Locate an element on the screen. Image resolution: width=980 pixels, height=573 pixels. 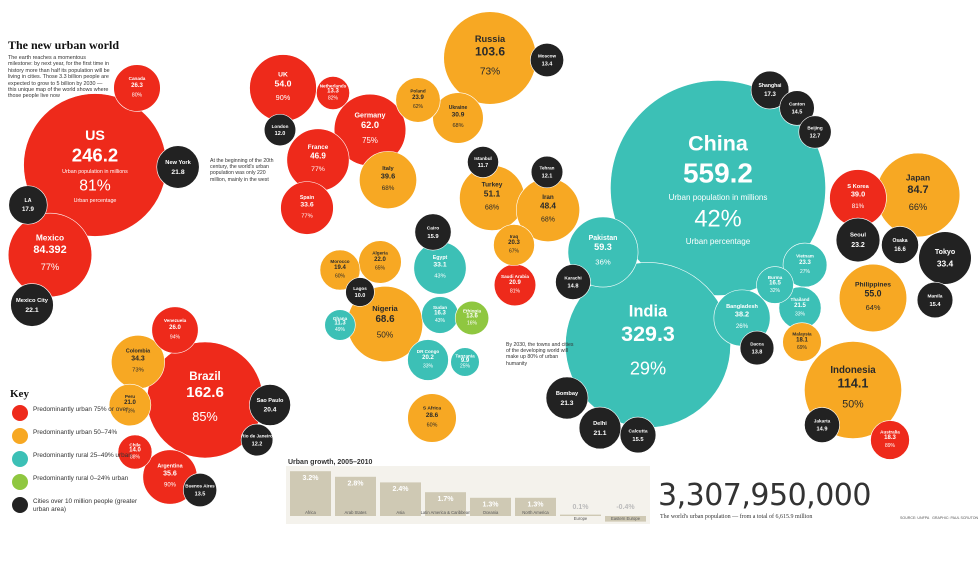
bubble-name: Bangladesh is located at coordinates (742, 307).